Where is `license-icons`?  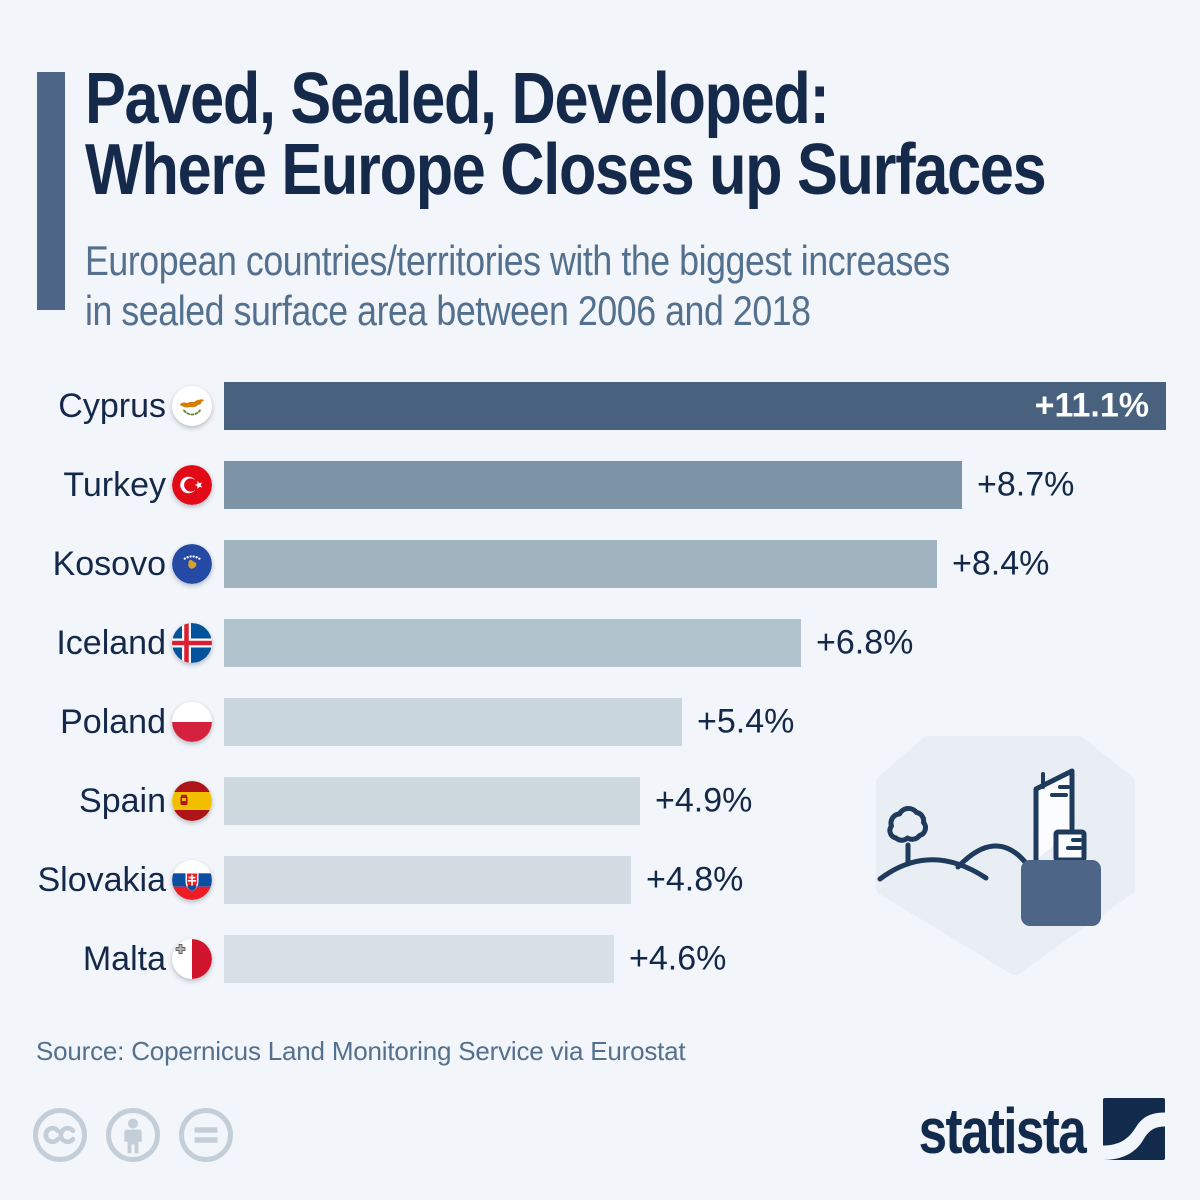 license-icons is located at coordinates (133, 1135).